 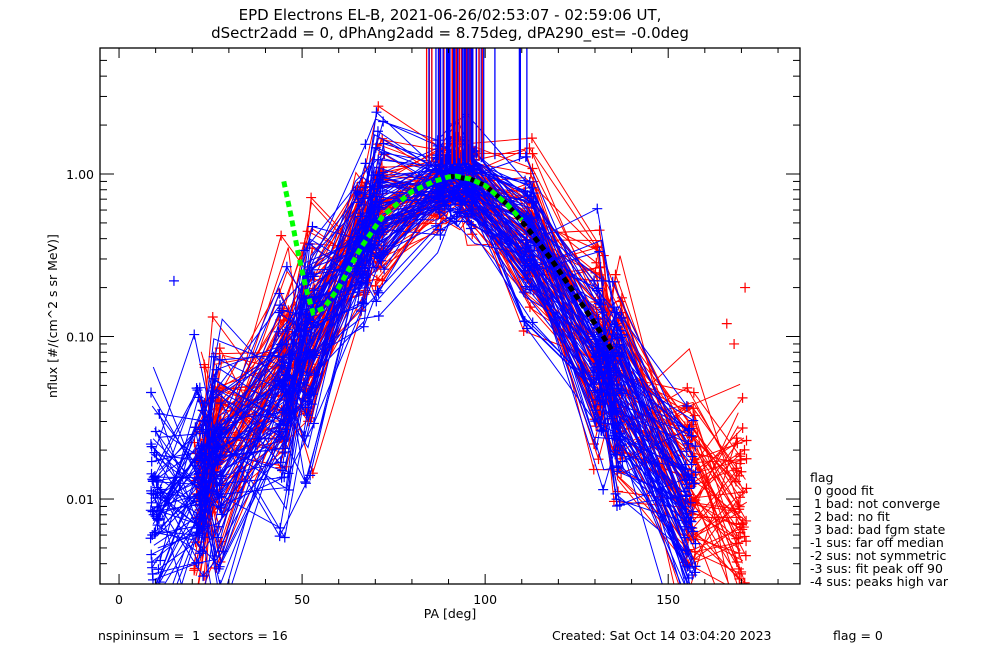 What do you see at coordinates (821, 477) in the screenshot?
I see `legend-title: flag` at bounding box center [821, 477].